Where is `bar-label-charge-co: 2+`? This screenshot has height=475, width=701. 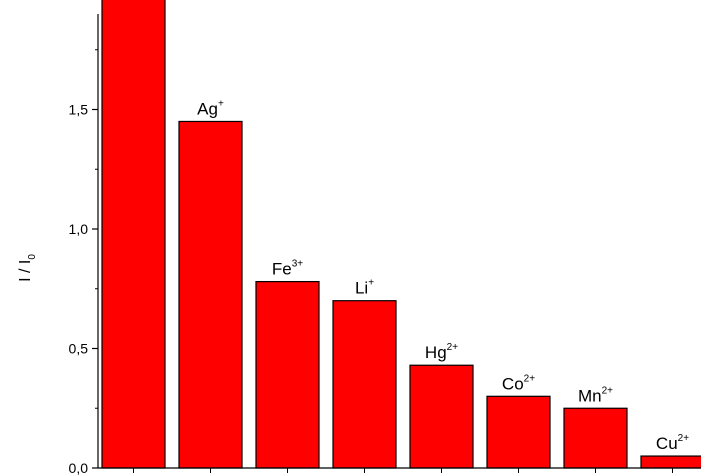 bar-label-charge-co: 2+ is located at coordinates (530, 378).